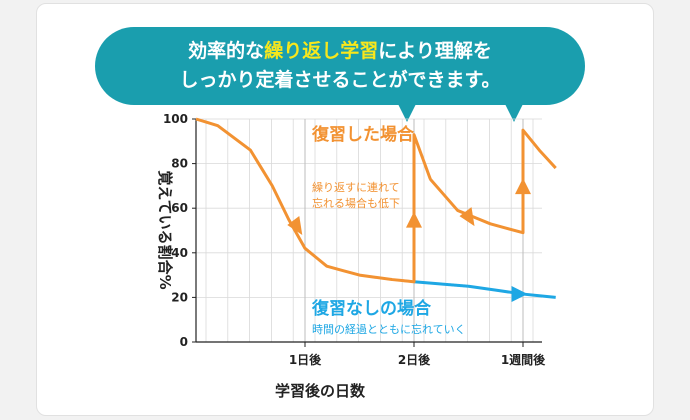 The image size is (690, 420). Describe the element at coordinates (523, 359) in the screenshot. I see `x-tick-label: 1週間後` at that location.